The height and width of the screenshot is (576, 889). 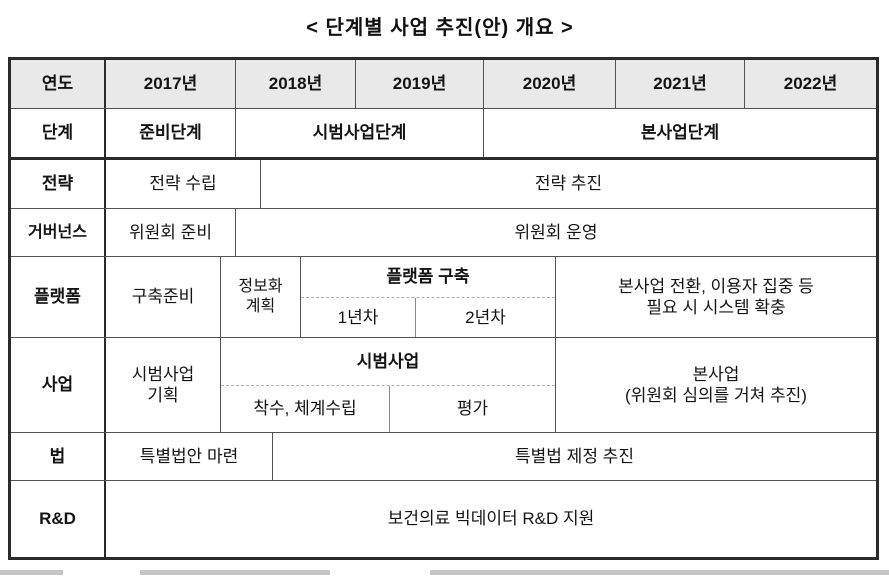 I want to click on platform-info-plan-line1: 정보화, so click(x=260, y=286).